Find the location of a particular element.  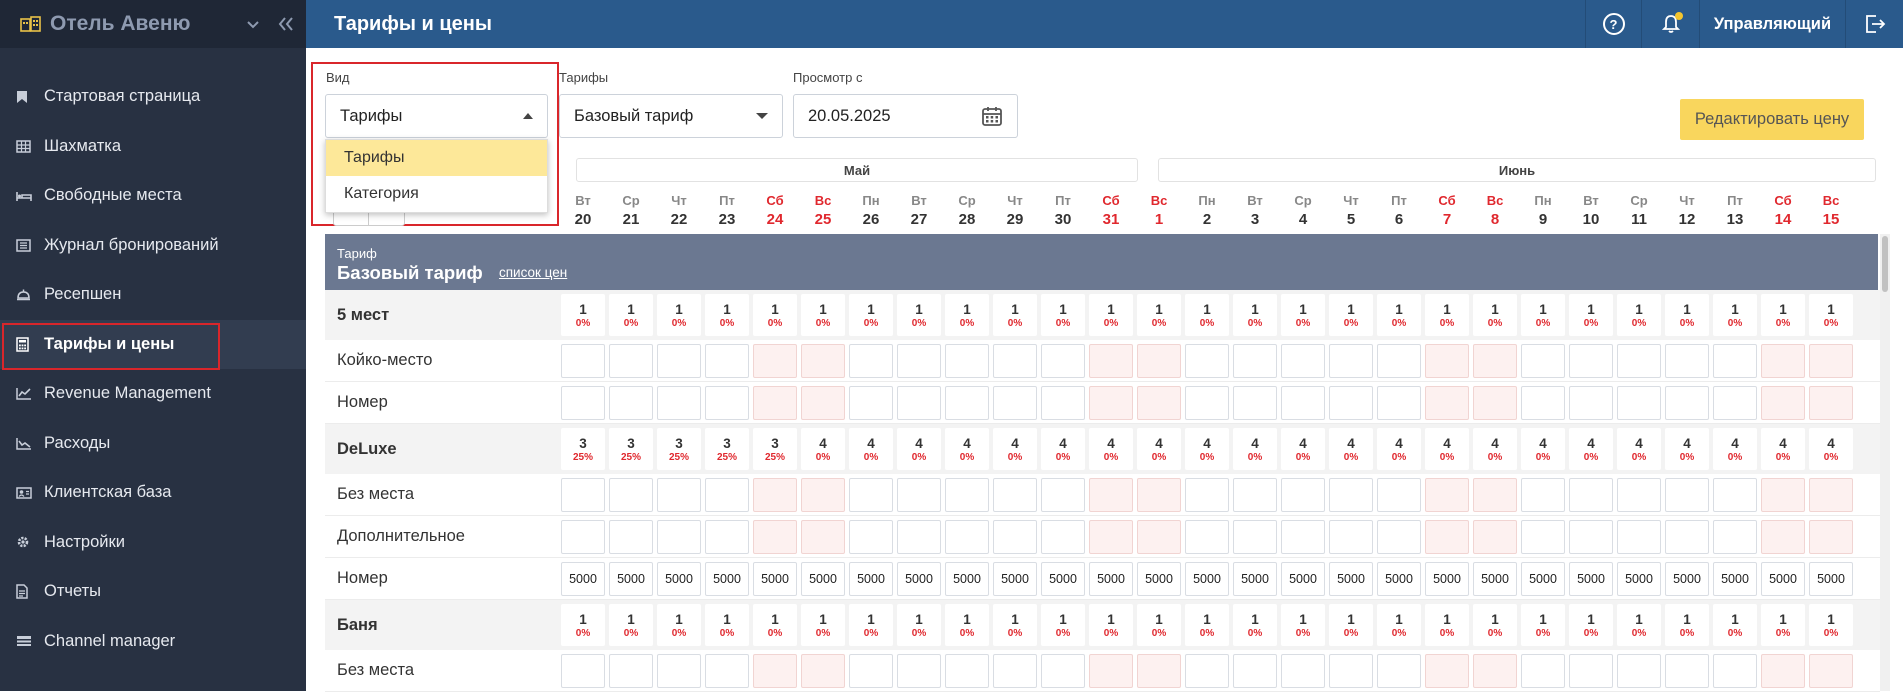

notifications-button is located at coordinates (1670, 24).